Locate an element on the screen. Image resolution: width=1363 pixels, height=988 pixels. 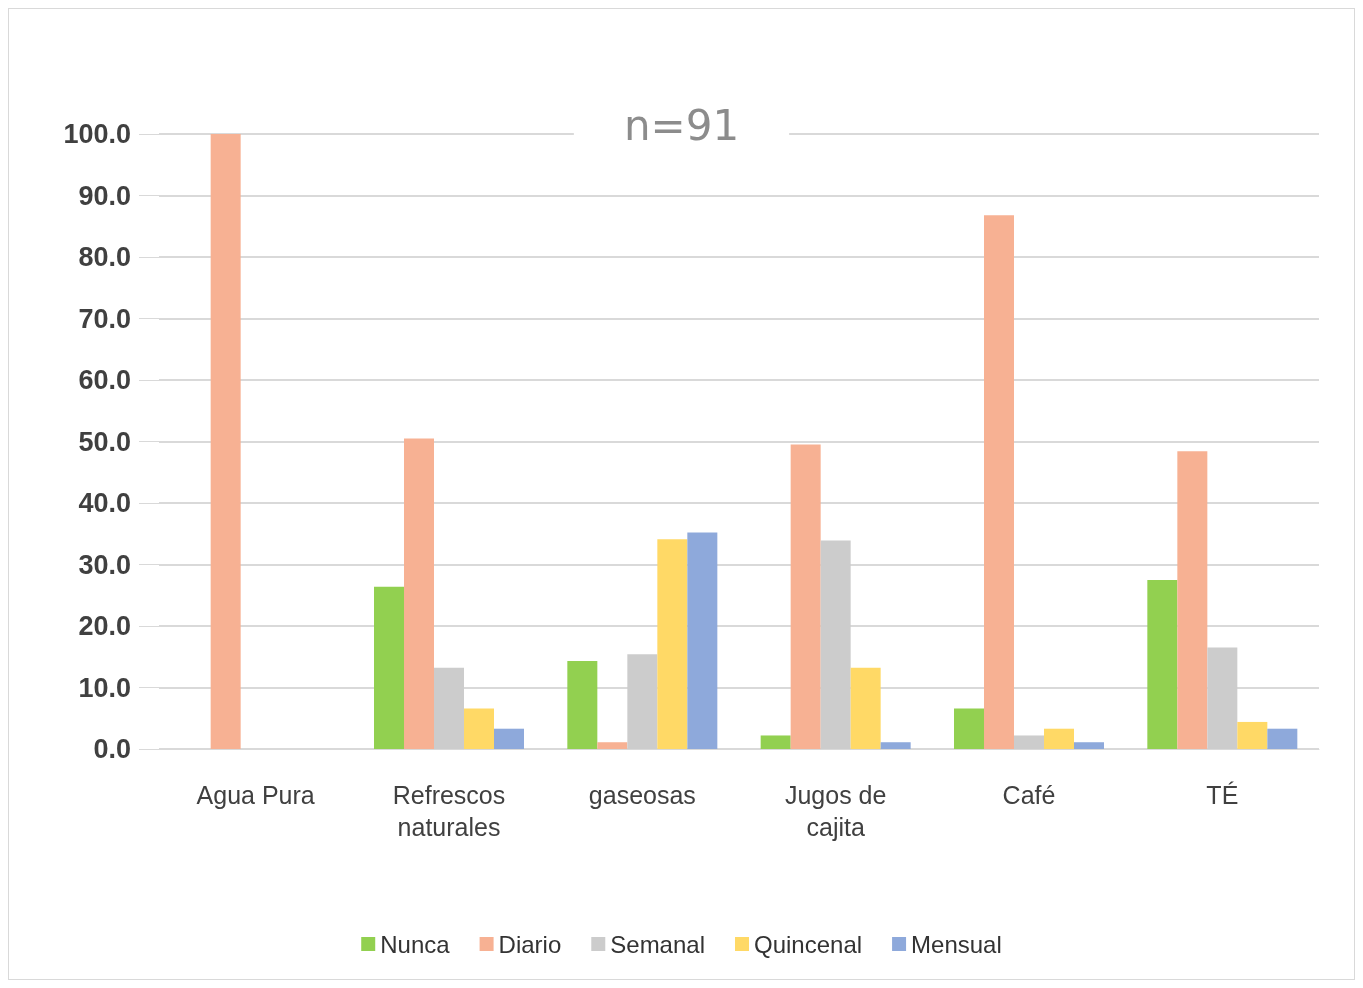
y-tick-label: 60.0 is located at coordinates (104, 380).